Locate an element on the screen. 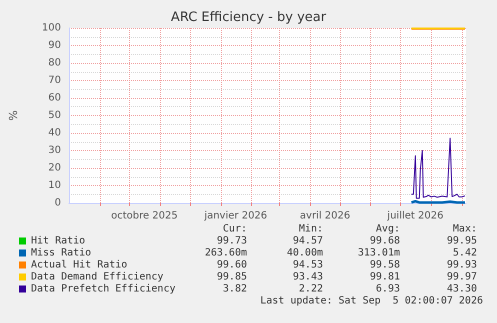 This screenshot has width=497, height=323. text: 99.93 is located at coordinates (461, 265).